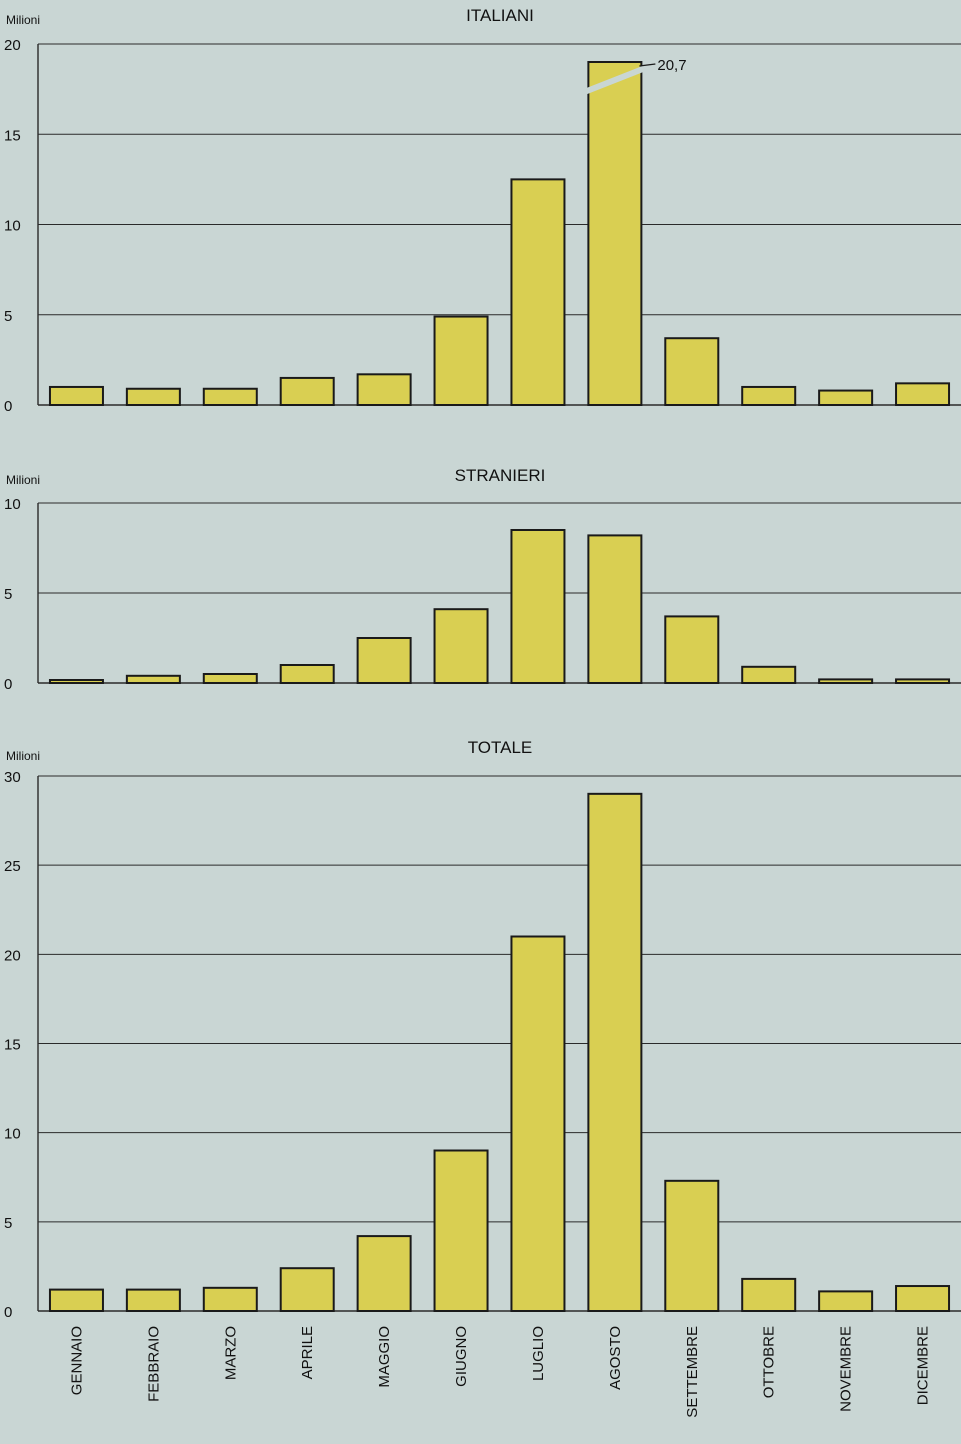 This screenshot has height=1444, width=961. What do you see at coordinates (500, 475) in the screenshot?
I see `chart-title: STRANIERI` at bounding box center [500, 475].